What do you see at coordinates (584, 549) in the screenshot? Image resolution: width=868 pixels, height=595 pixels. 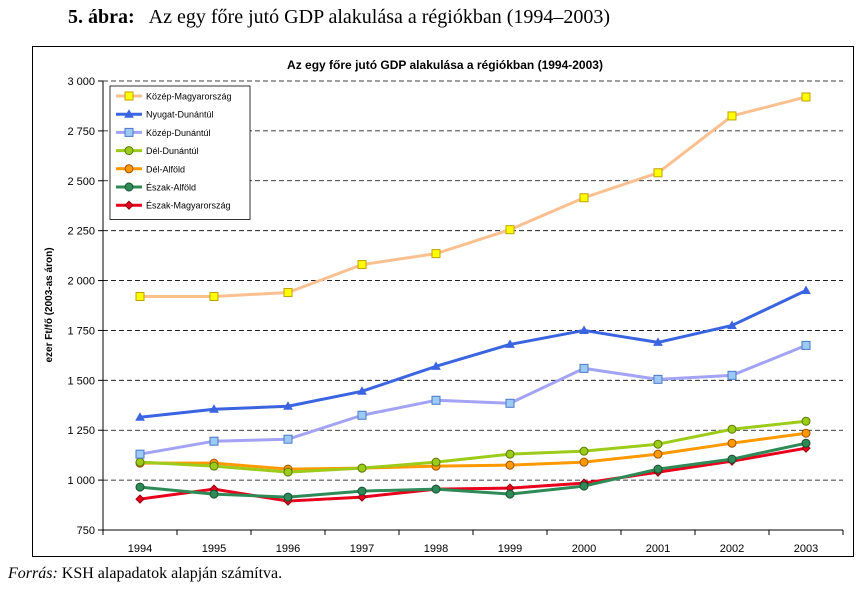 I see `x-tick-label: 2000` at bounding box center [584, 549].